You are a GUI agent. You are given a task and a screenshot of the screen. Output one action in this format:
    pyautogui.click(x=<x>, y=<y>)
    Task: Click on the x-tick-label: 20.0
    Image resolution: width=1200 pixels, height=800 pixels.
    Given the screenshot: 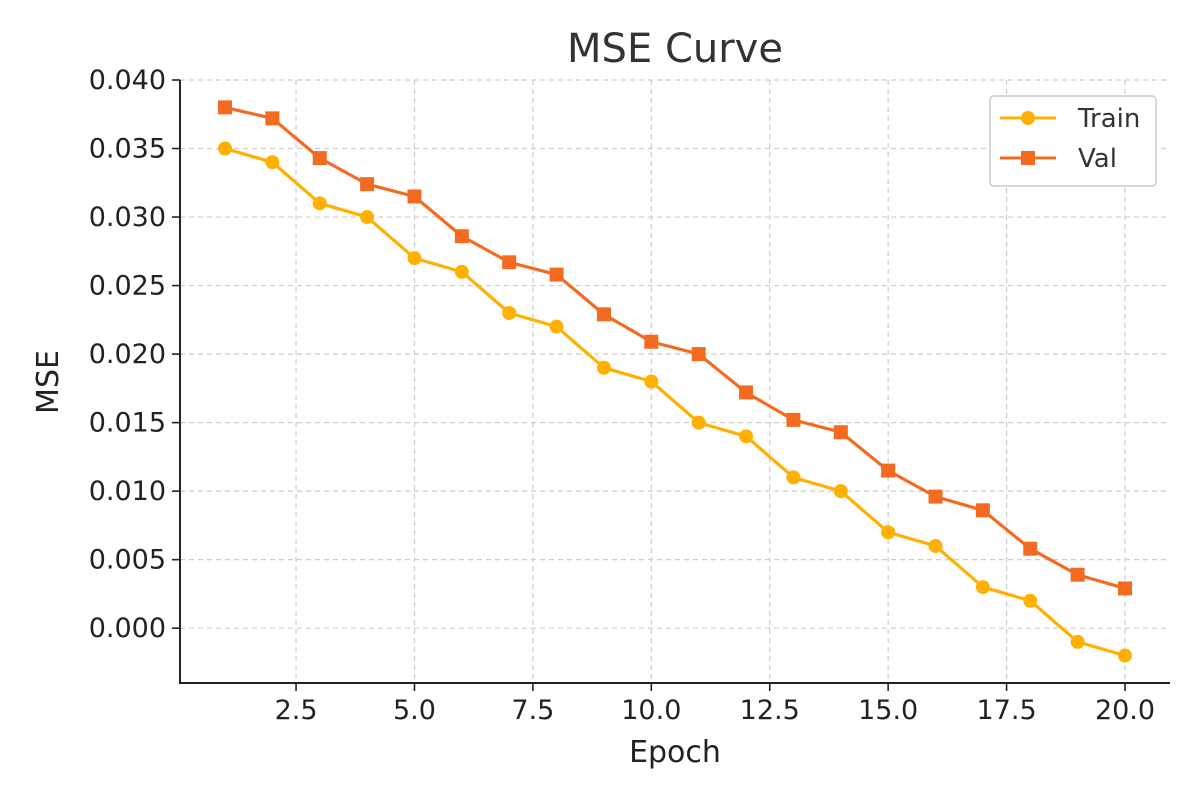 What is the action you would take?
    pyautogui.click(x=1125, y=710)
    